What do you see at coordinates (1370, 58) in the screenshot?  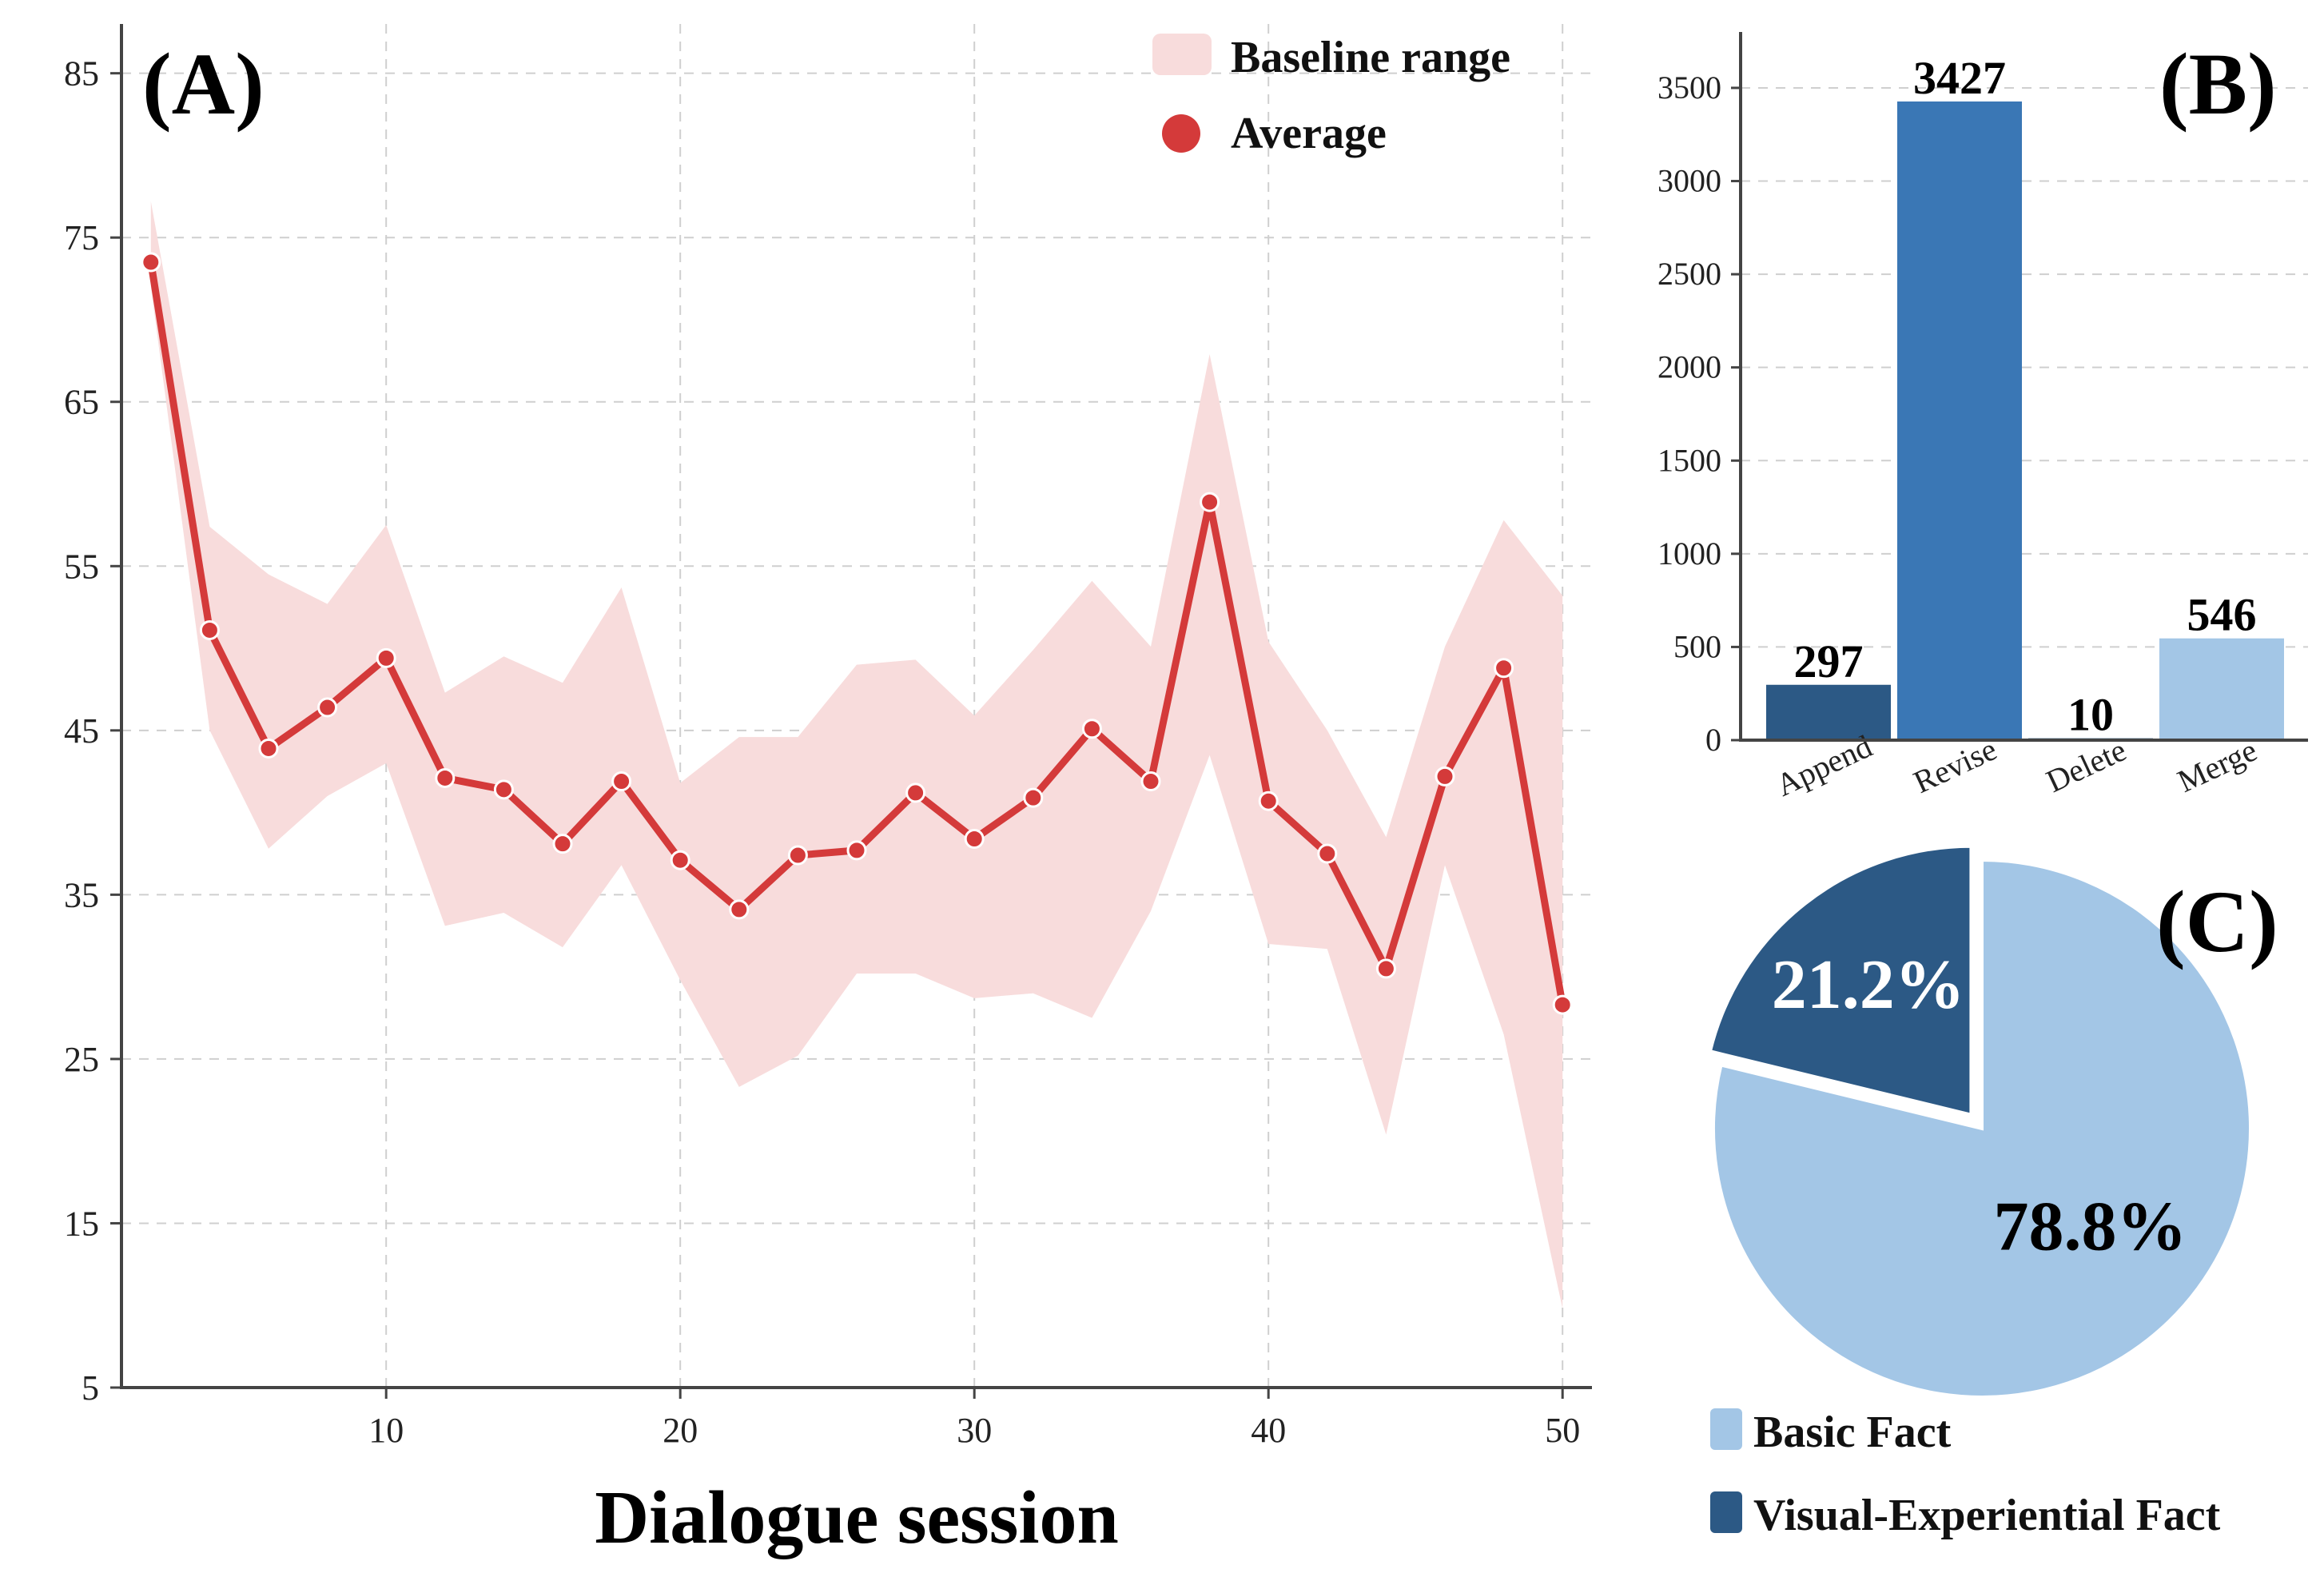 I see `legend-label-baseline-range: Baseline range` at bounding box center [1370, 58].